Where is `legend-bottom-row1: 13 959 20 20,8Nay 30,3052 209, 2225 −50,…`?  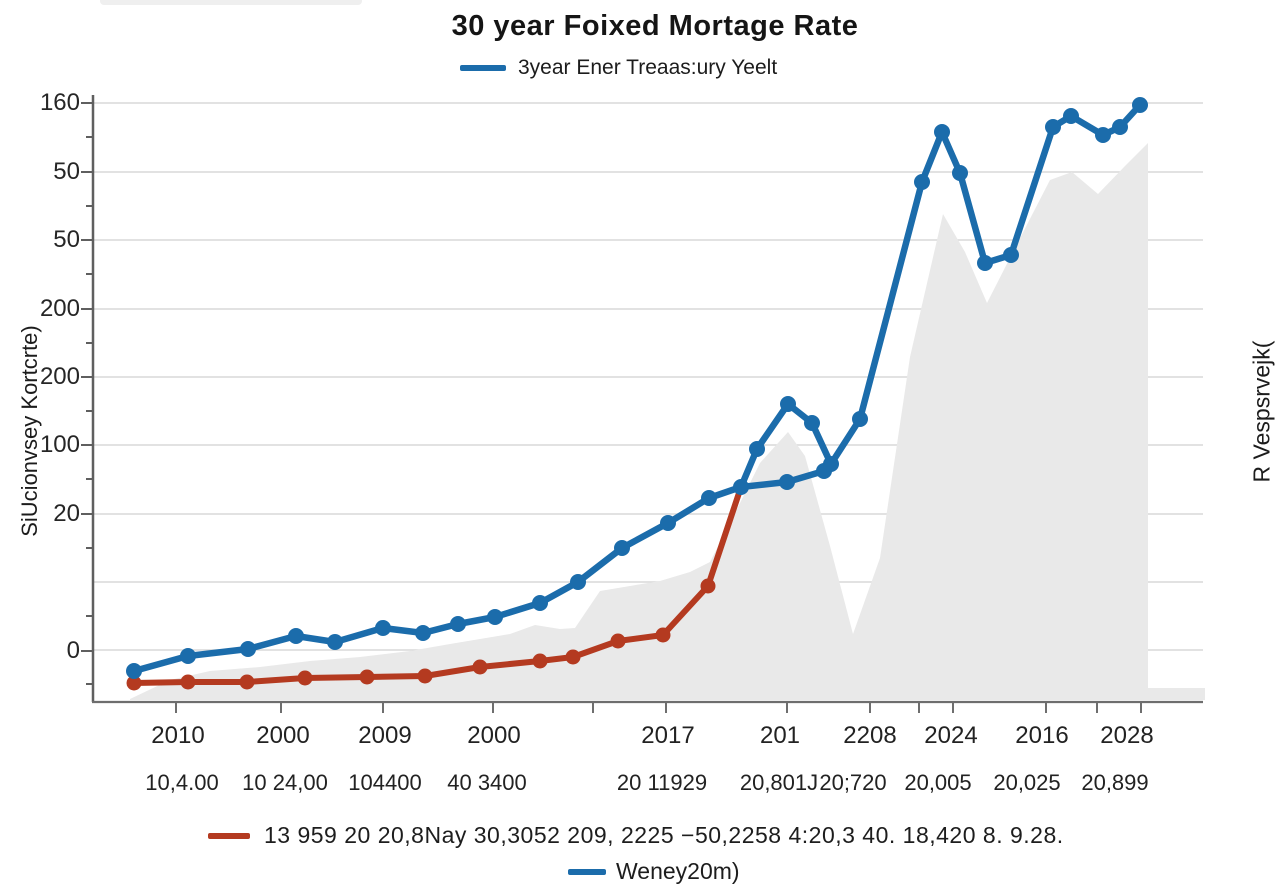
legend-bottom-row1: 13 959 20 20,8Nay 30,3052 209, 2225 −50,… is located at coordinates (636, 835).